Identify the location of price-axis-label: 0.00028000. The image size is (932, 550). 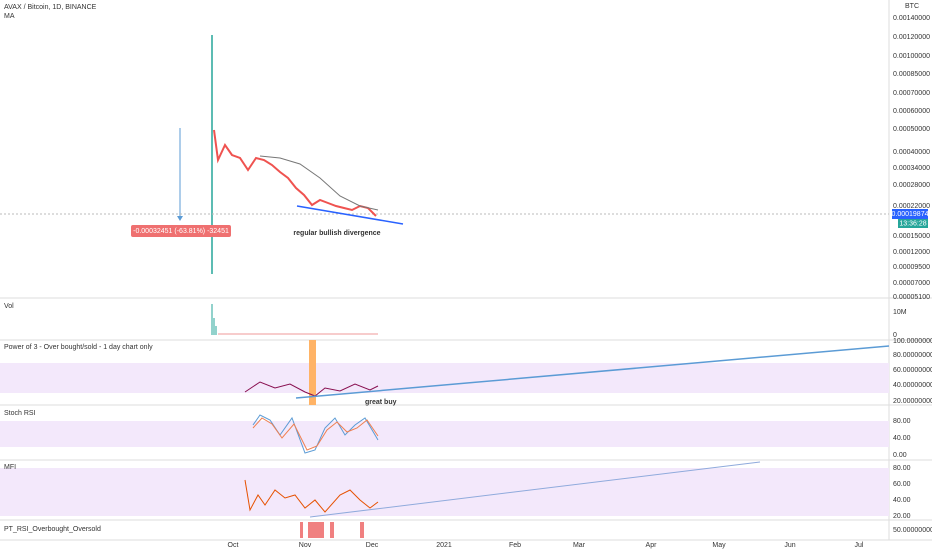
(911, 185).